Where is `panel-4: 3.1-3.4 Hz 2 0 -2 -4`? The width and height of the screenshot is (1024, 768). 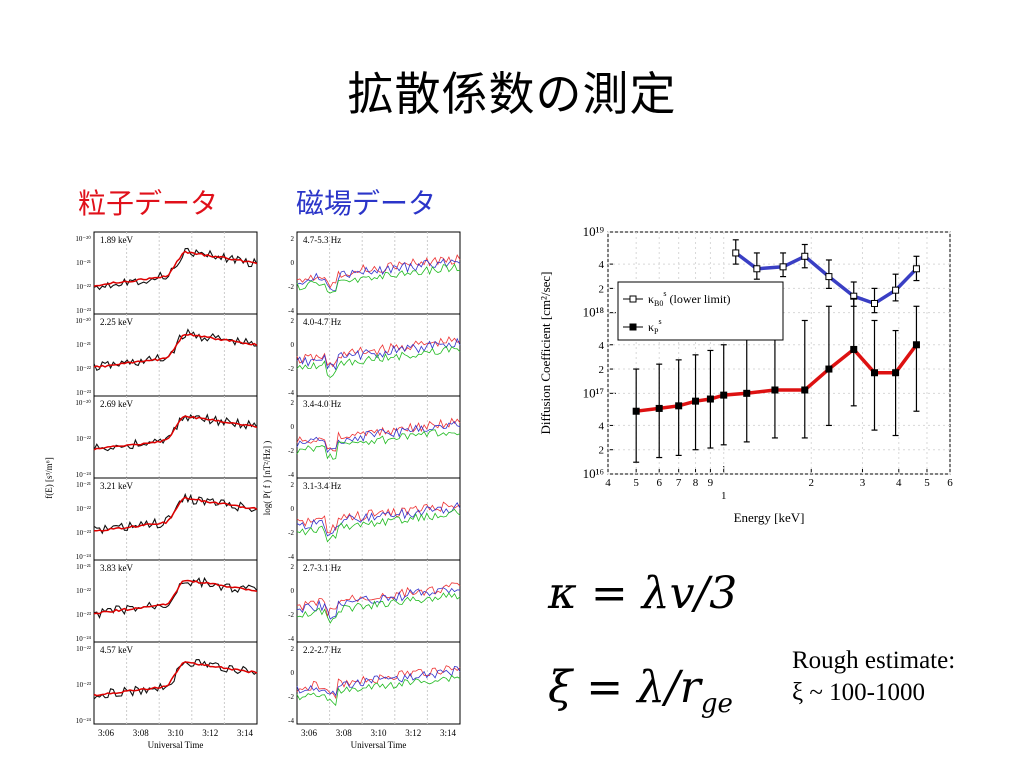 panel-4: 3.1-3.4 Hz 2 0 -2 -4 is located at coordinates (374, 519).